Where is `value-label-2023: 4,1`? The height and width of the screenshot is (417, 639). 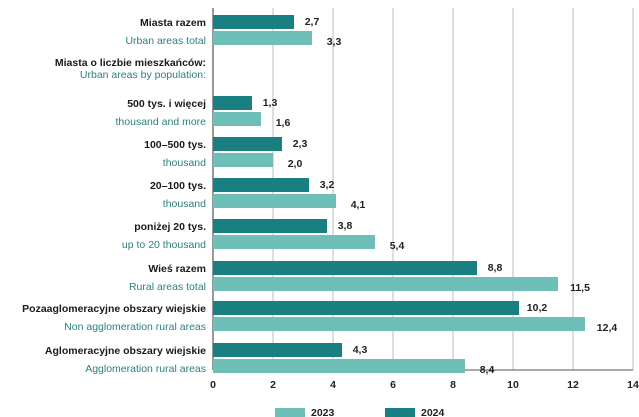 value-label-2023: 4,1 is located at coordinates (358, 205).